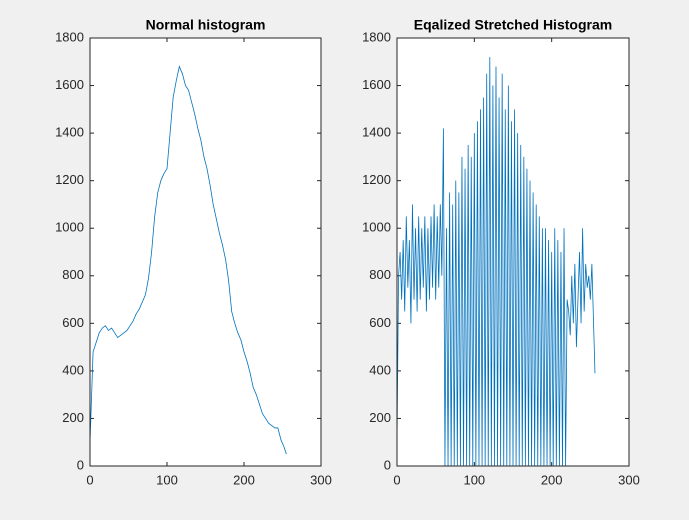  What do you see at coordinates (513, 25) in the screenshot?
I see `chart-title: Eqalized Stretched Histogram` at bounding box center [513, 25].